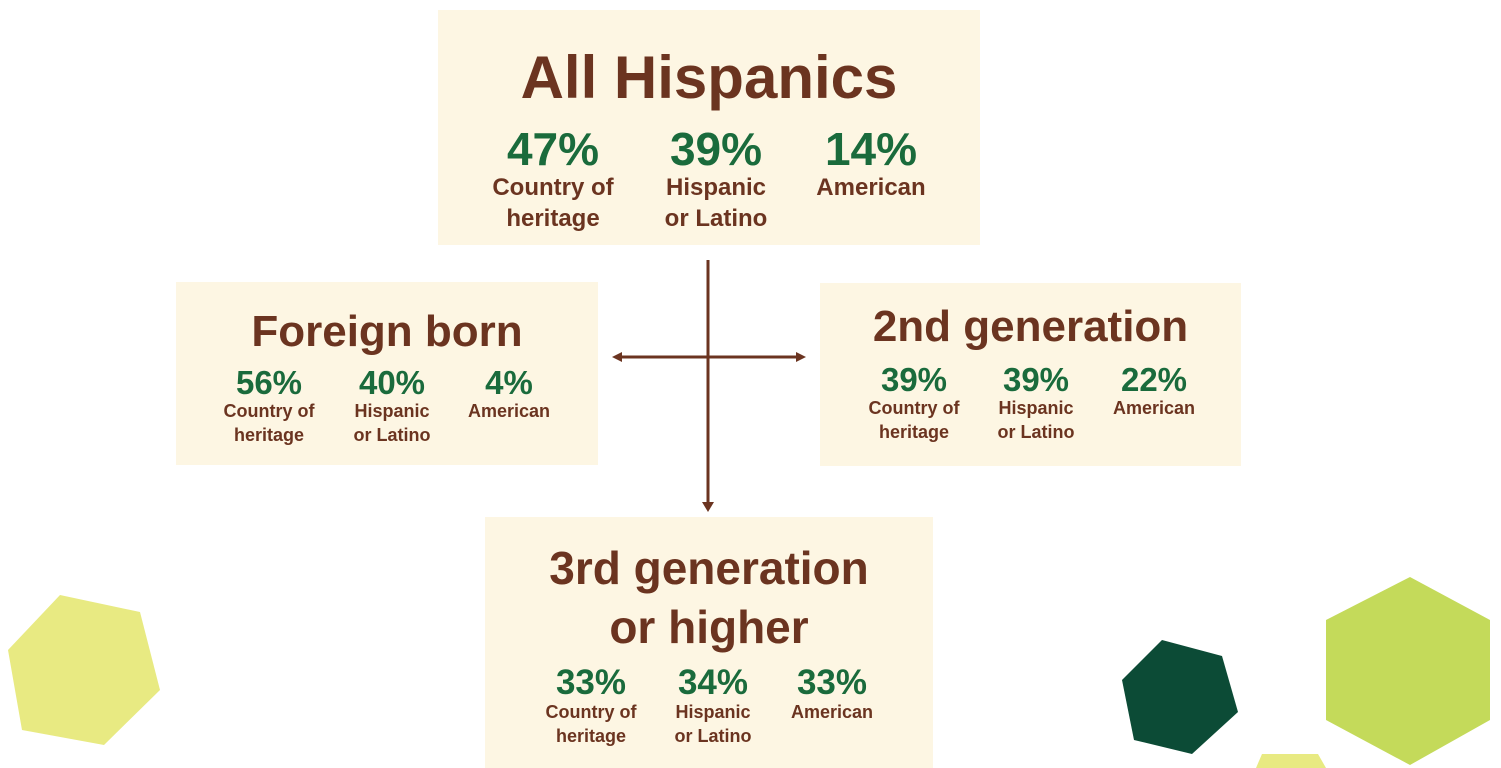 The height and width of the screenshot is (768, 1501). I want to click on stat: 47% Country of heritage, so click(552, 180).